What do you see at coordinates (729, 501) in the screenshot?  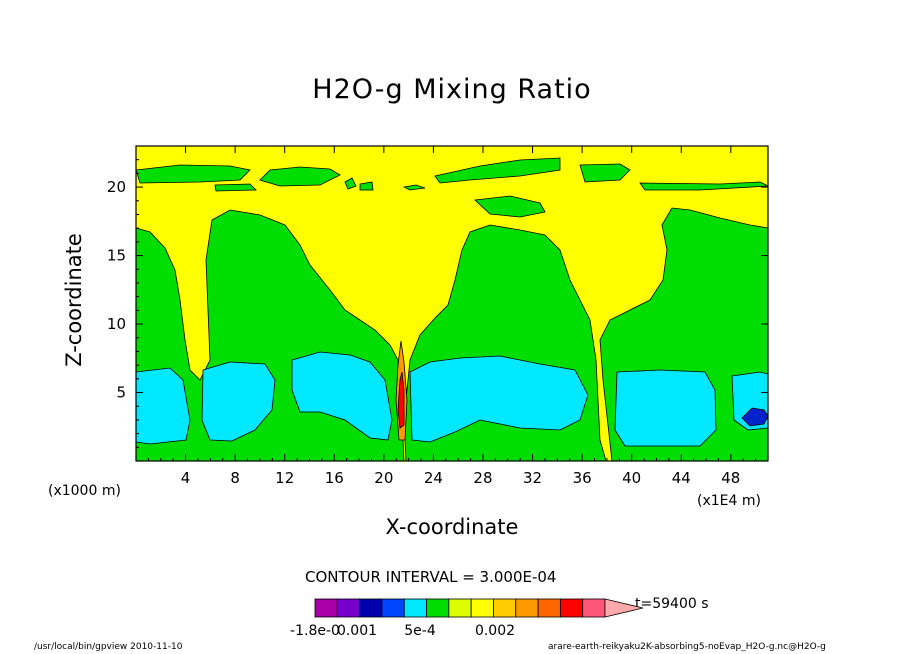 I see `x-axis-unit-secondary: (x1E4 m)` at bounding box center [729, 501].